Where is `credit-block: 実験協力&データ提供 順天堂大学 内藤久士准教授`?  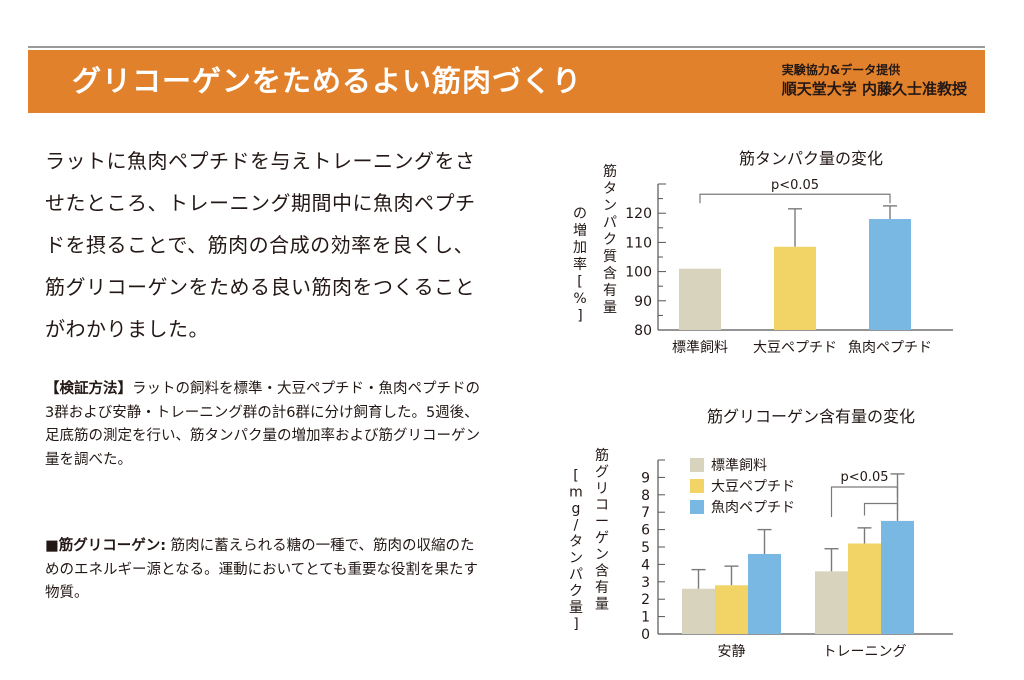 credit-block: 実験協力&データ提供 順天堂大学 内藤久士准教授 is located at coordinates (874, 81).